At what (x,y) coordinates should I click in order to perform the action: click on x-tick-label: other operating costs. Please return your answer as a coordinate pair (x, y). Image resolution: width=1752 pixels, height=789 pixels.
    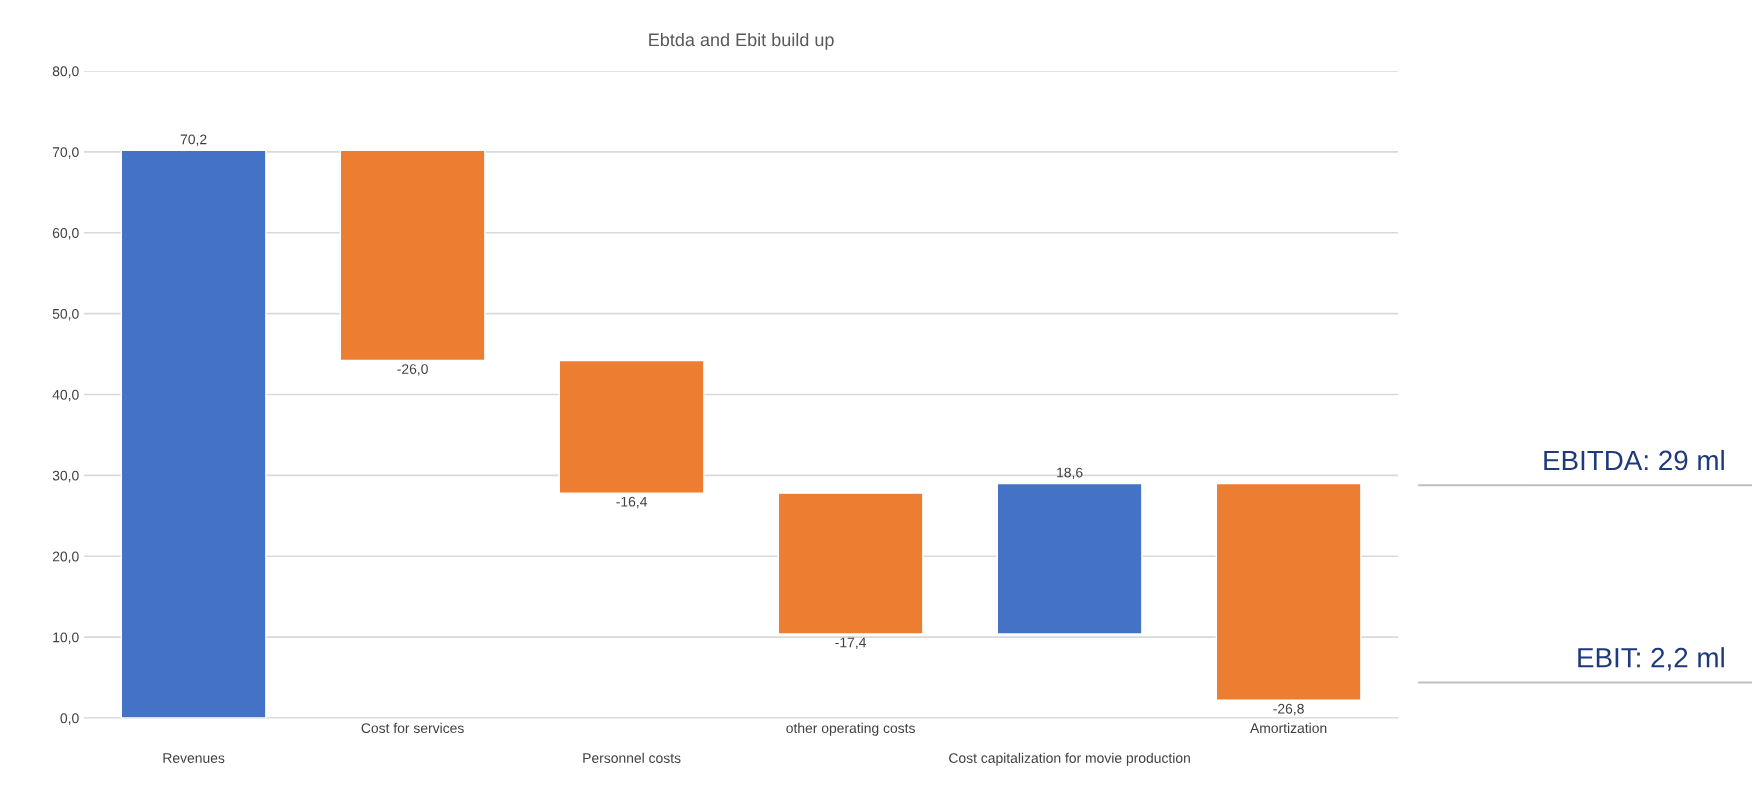
    Looking at the image, I should click on (850, 729).